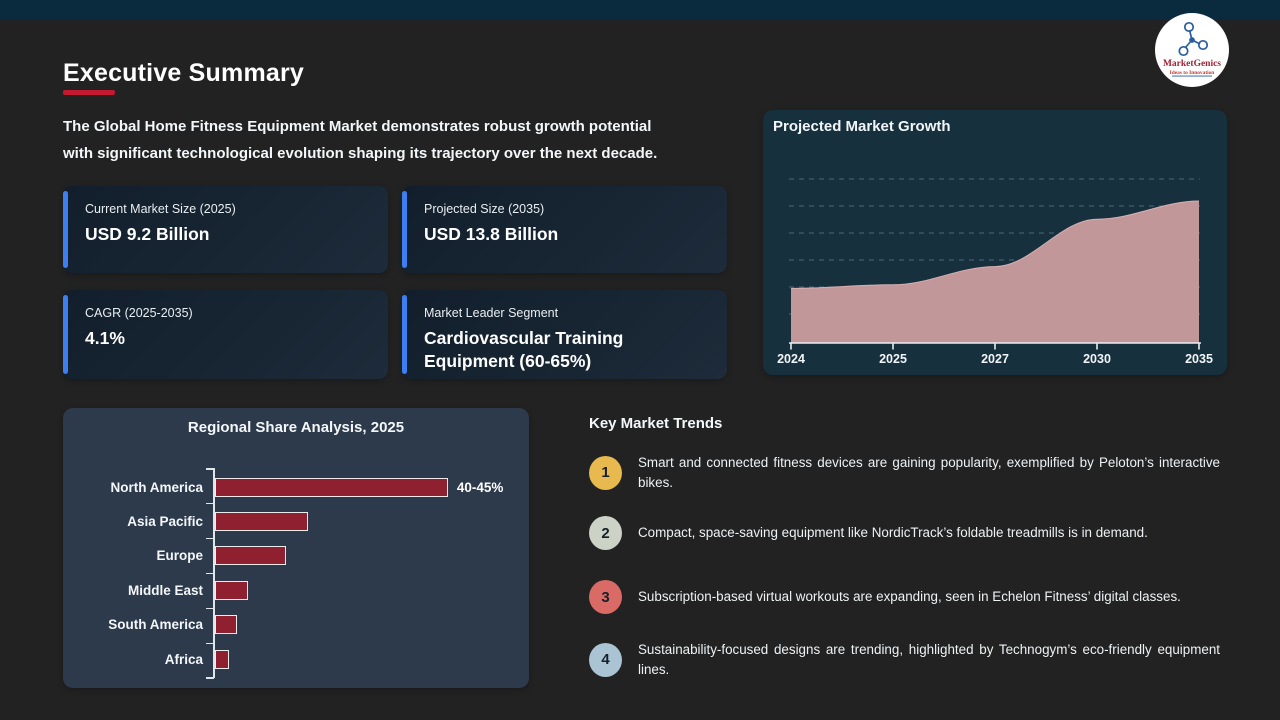 This screenshot has width=1280, height=720. Describe the element at coordinates (1192, 76) in the screenshot. I see `logo-tagline-underline` at that location.